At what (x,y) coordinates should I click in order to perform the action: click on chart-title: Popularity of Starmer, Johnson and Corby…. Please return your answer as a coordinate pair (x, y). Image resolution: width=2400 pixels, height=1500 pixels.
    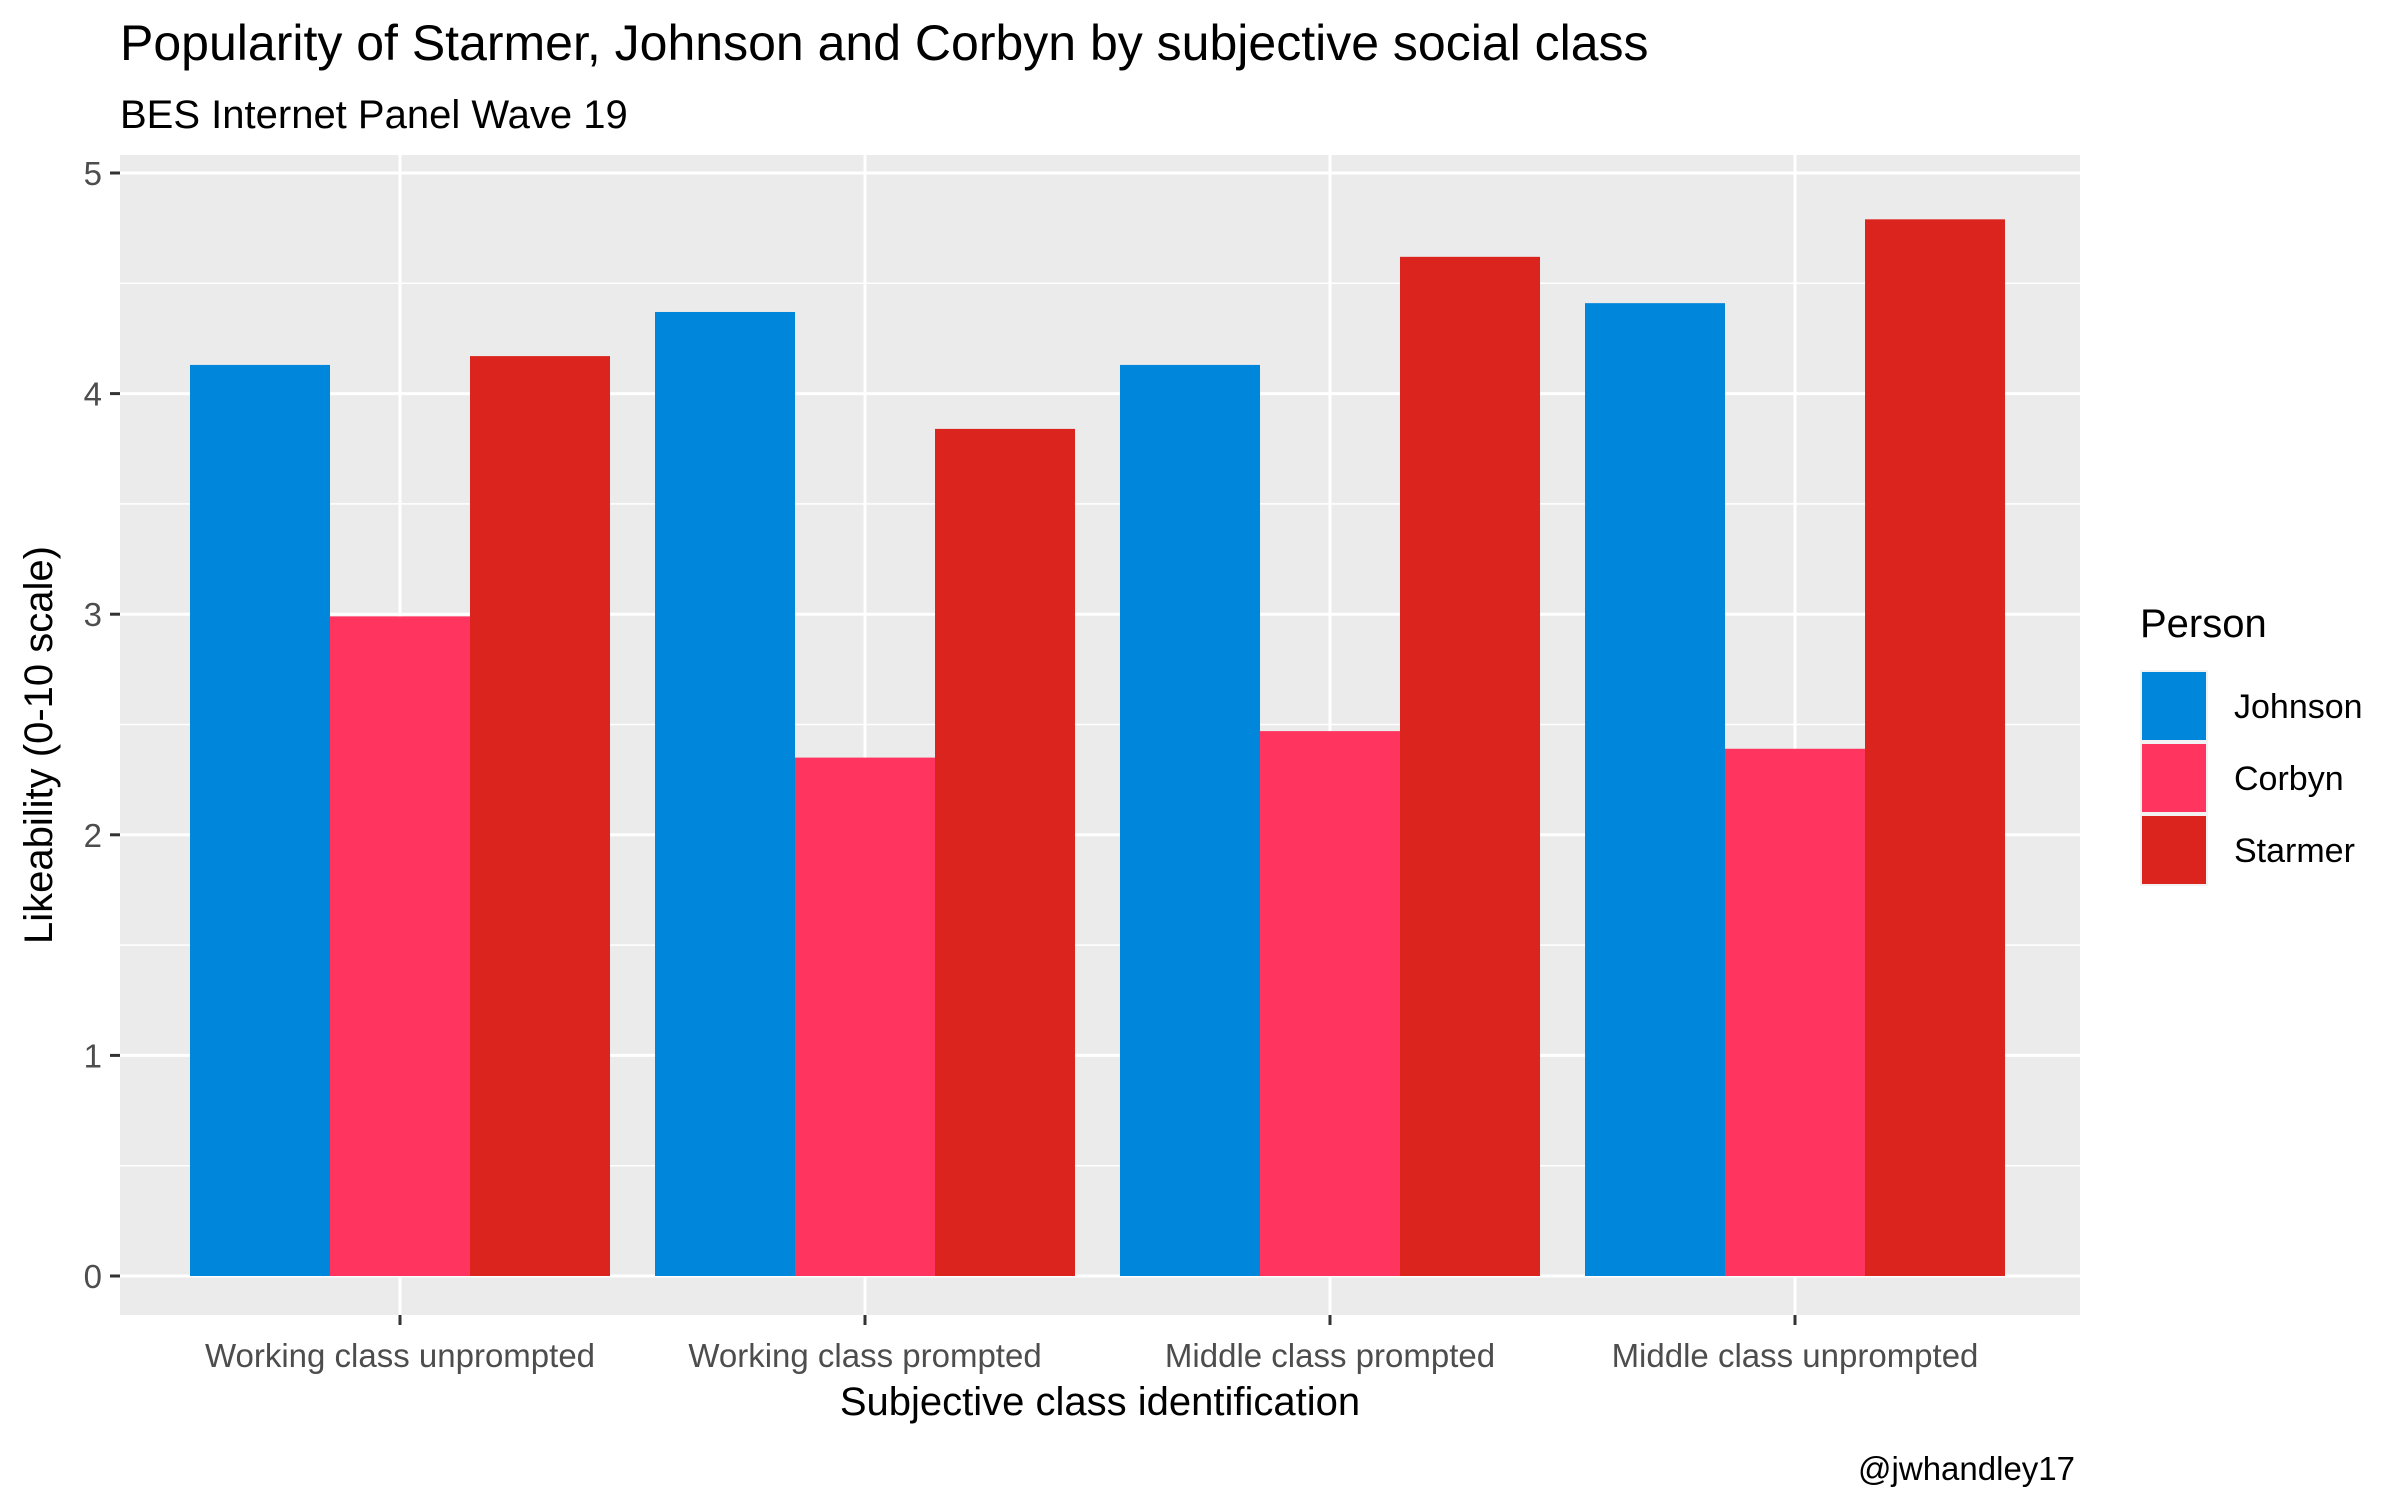
    Looking at the image, I should click on (884, 43).